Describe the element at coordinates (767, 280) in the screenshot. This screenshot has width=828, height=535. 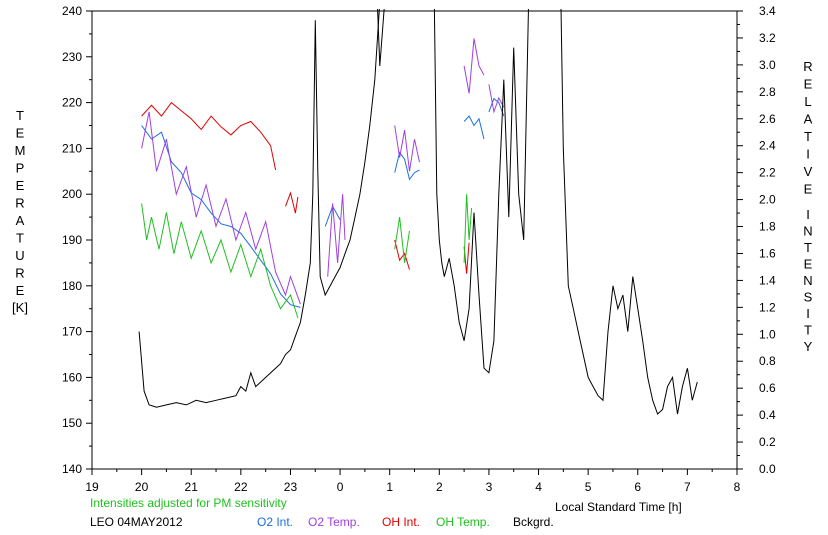
I see `y-right-tick-label: 1.4` at that location.